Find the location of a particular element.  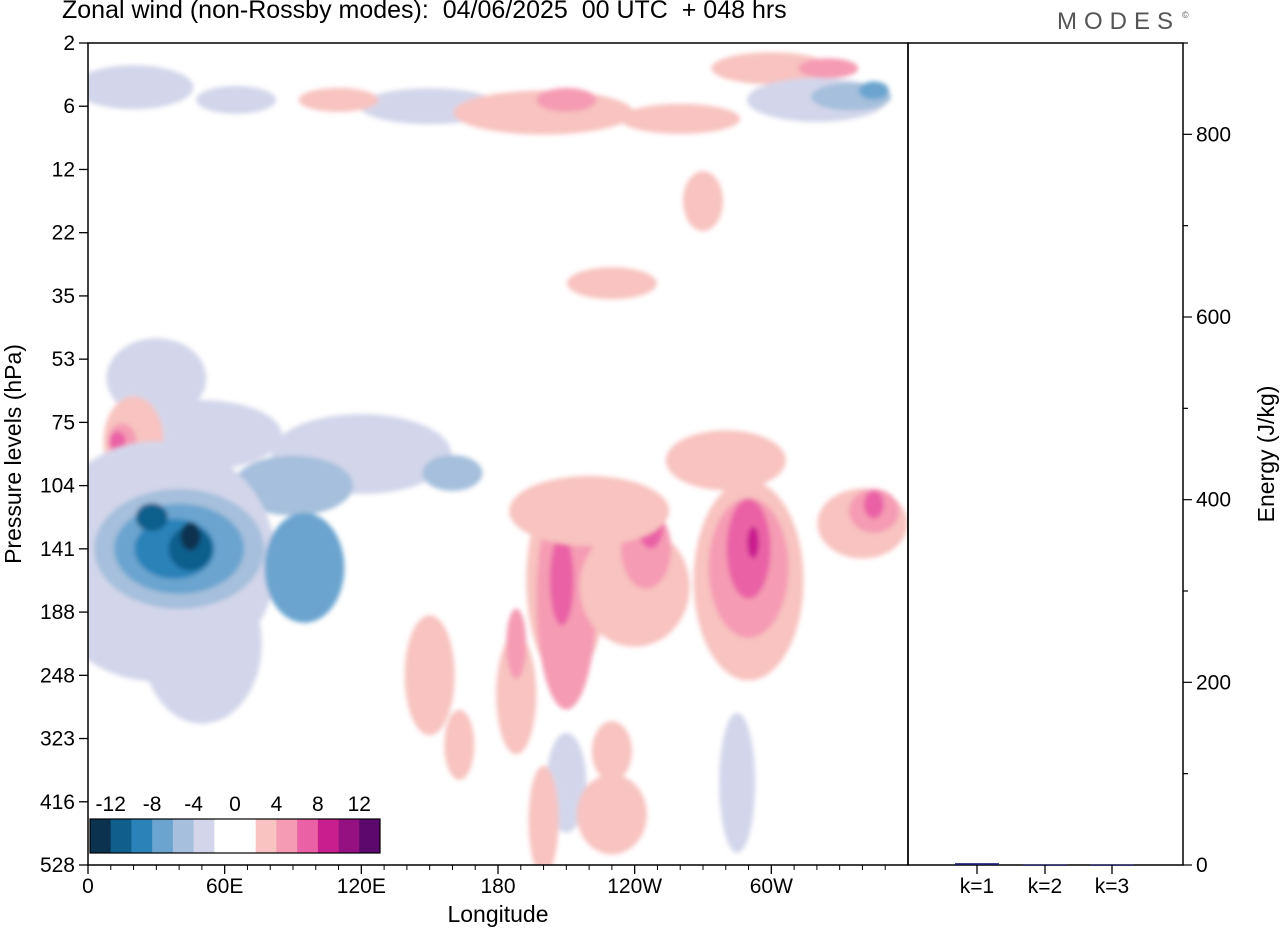

y-tick-label: 104 is located at coordinates (57, 486).